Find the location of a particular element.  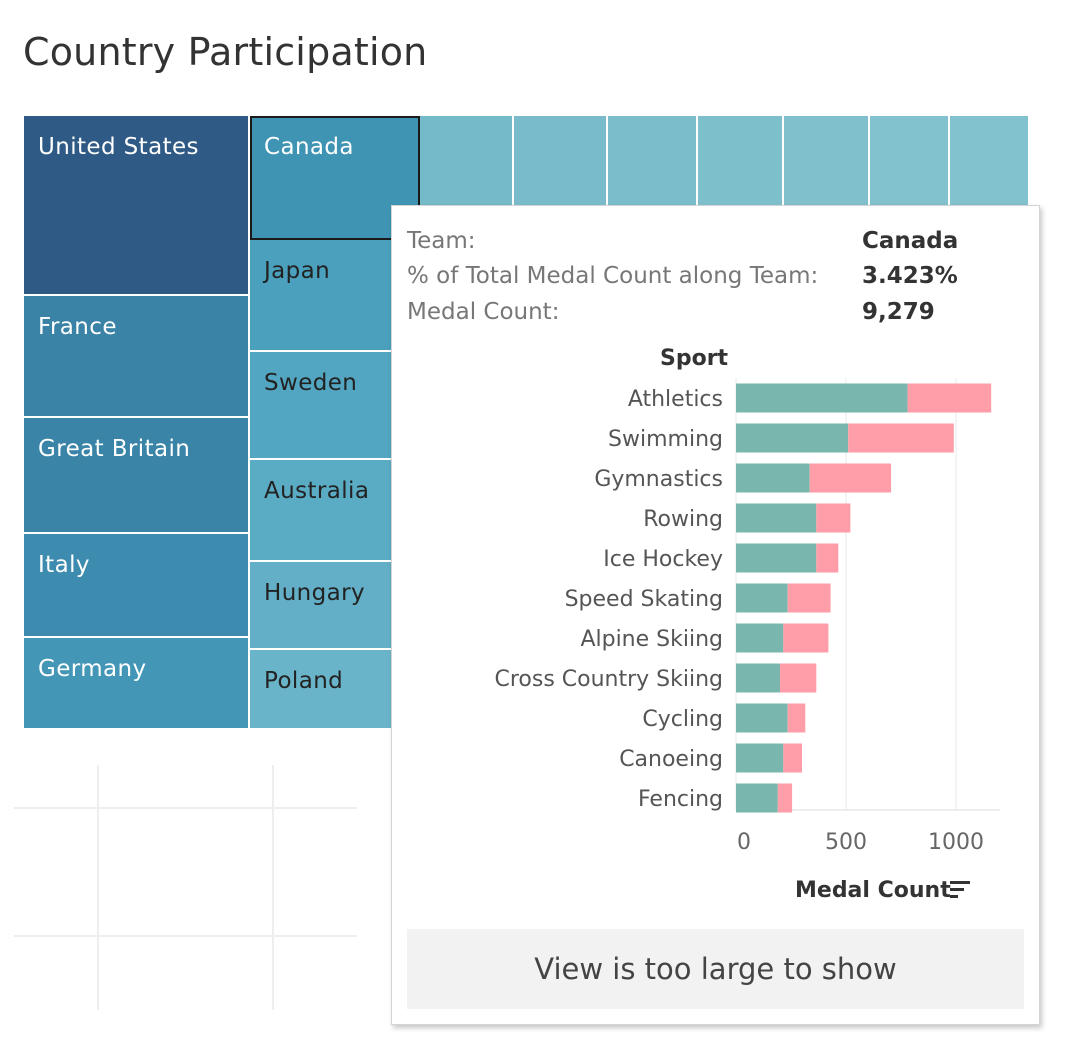

tile-label: Great Britain is located at coordinates (114, 449).